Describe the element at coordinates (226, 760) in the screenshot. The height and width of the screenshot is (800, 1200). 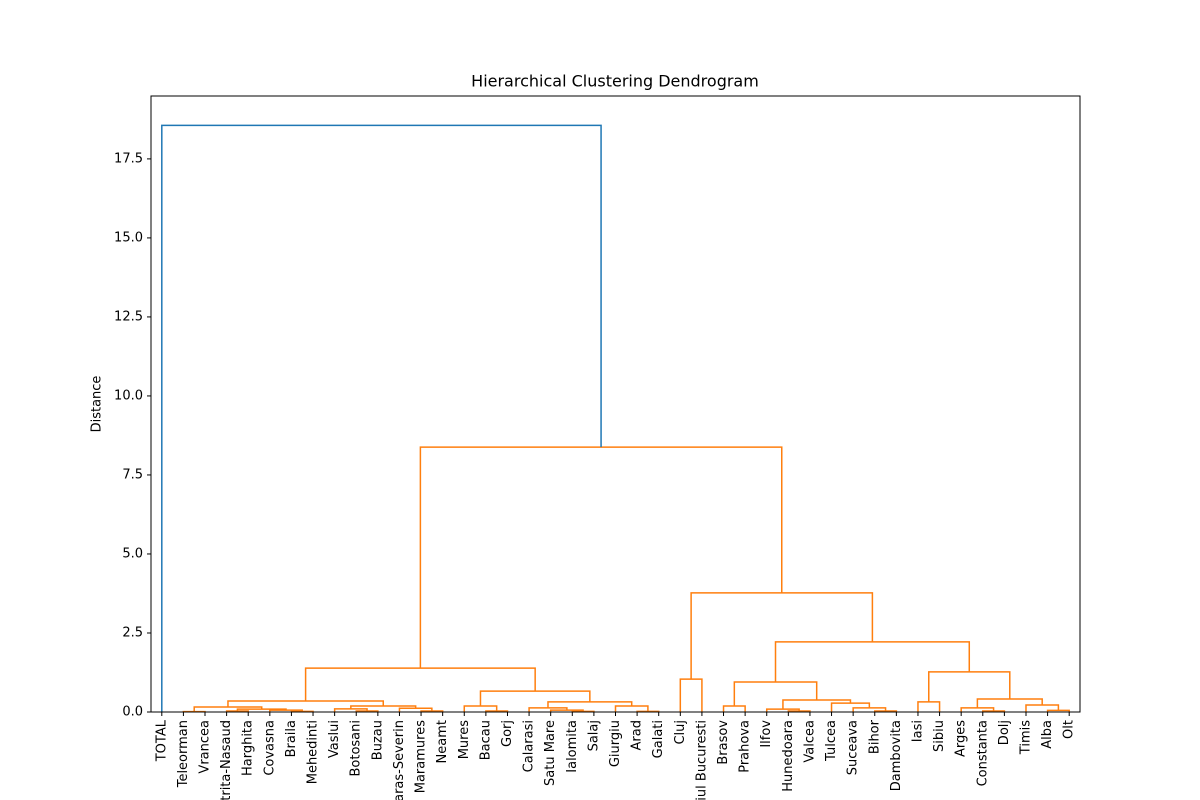
I see `leaf-label: Bistrita-Nasaud` at that location.